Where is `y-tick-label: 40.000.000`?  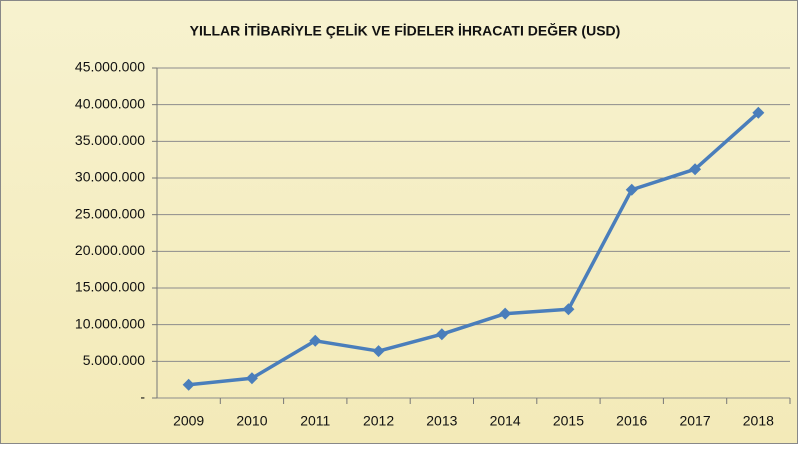
y-tick-label: 40.000.000 is located at coordinates (110, 103).